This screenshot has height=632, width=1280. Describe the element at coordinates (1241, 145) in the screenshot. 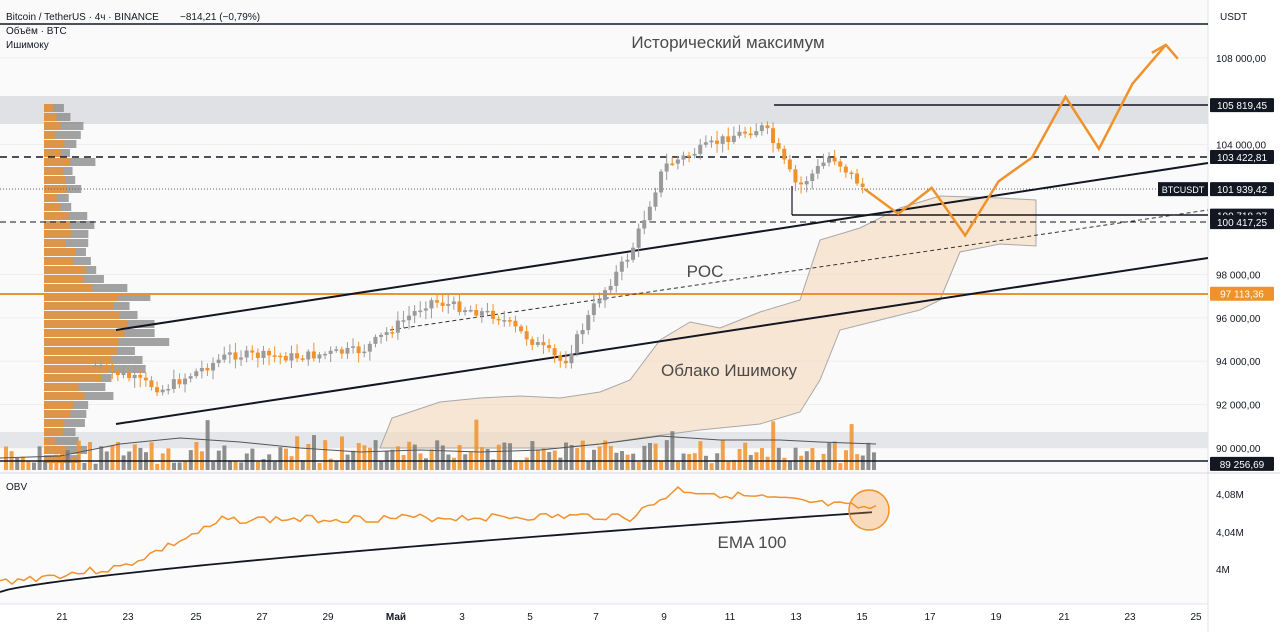

I see `price-tick: 104 000,00` at that location.